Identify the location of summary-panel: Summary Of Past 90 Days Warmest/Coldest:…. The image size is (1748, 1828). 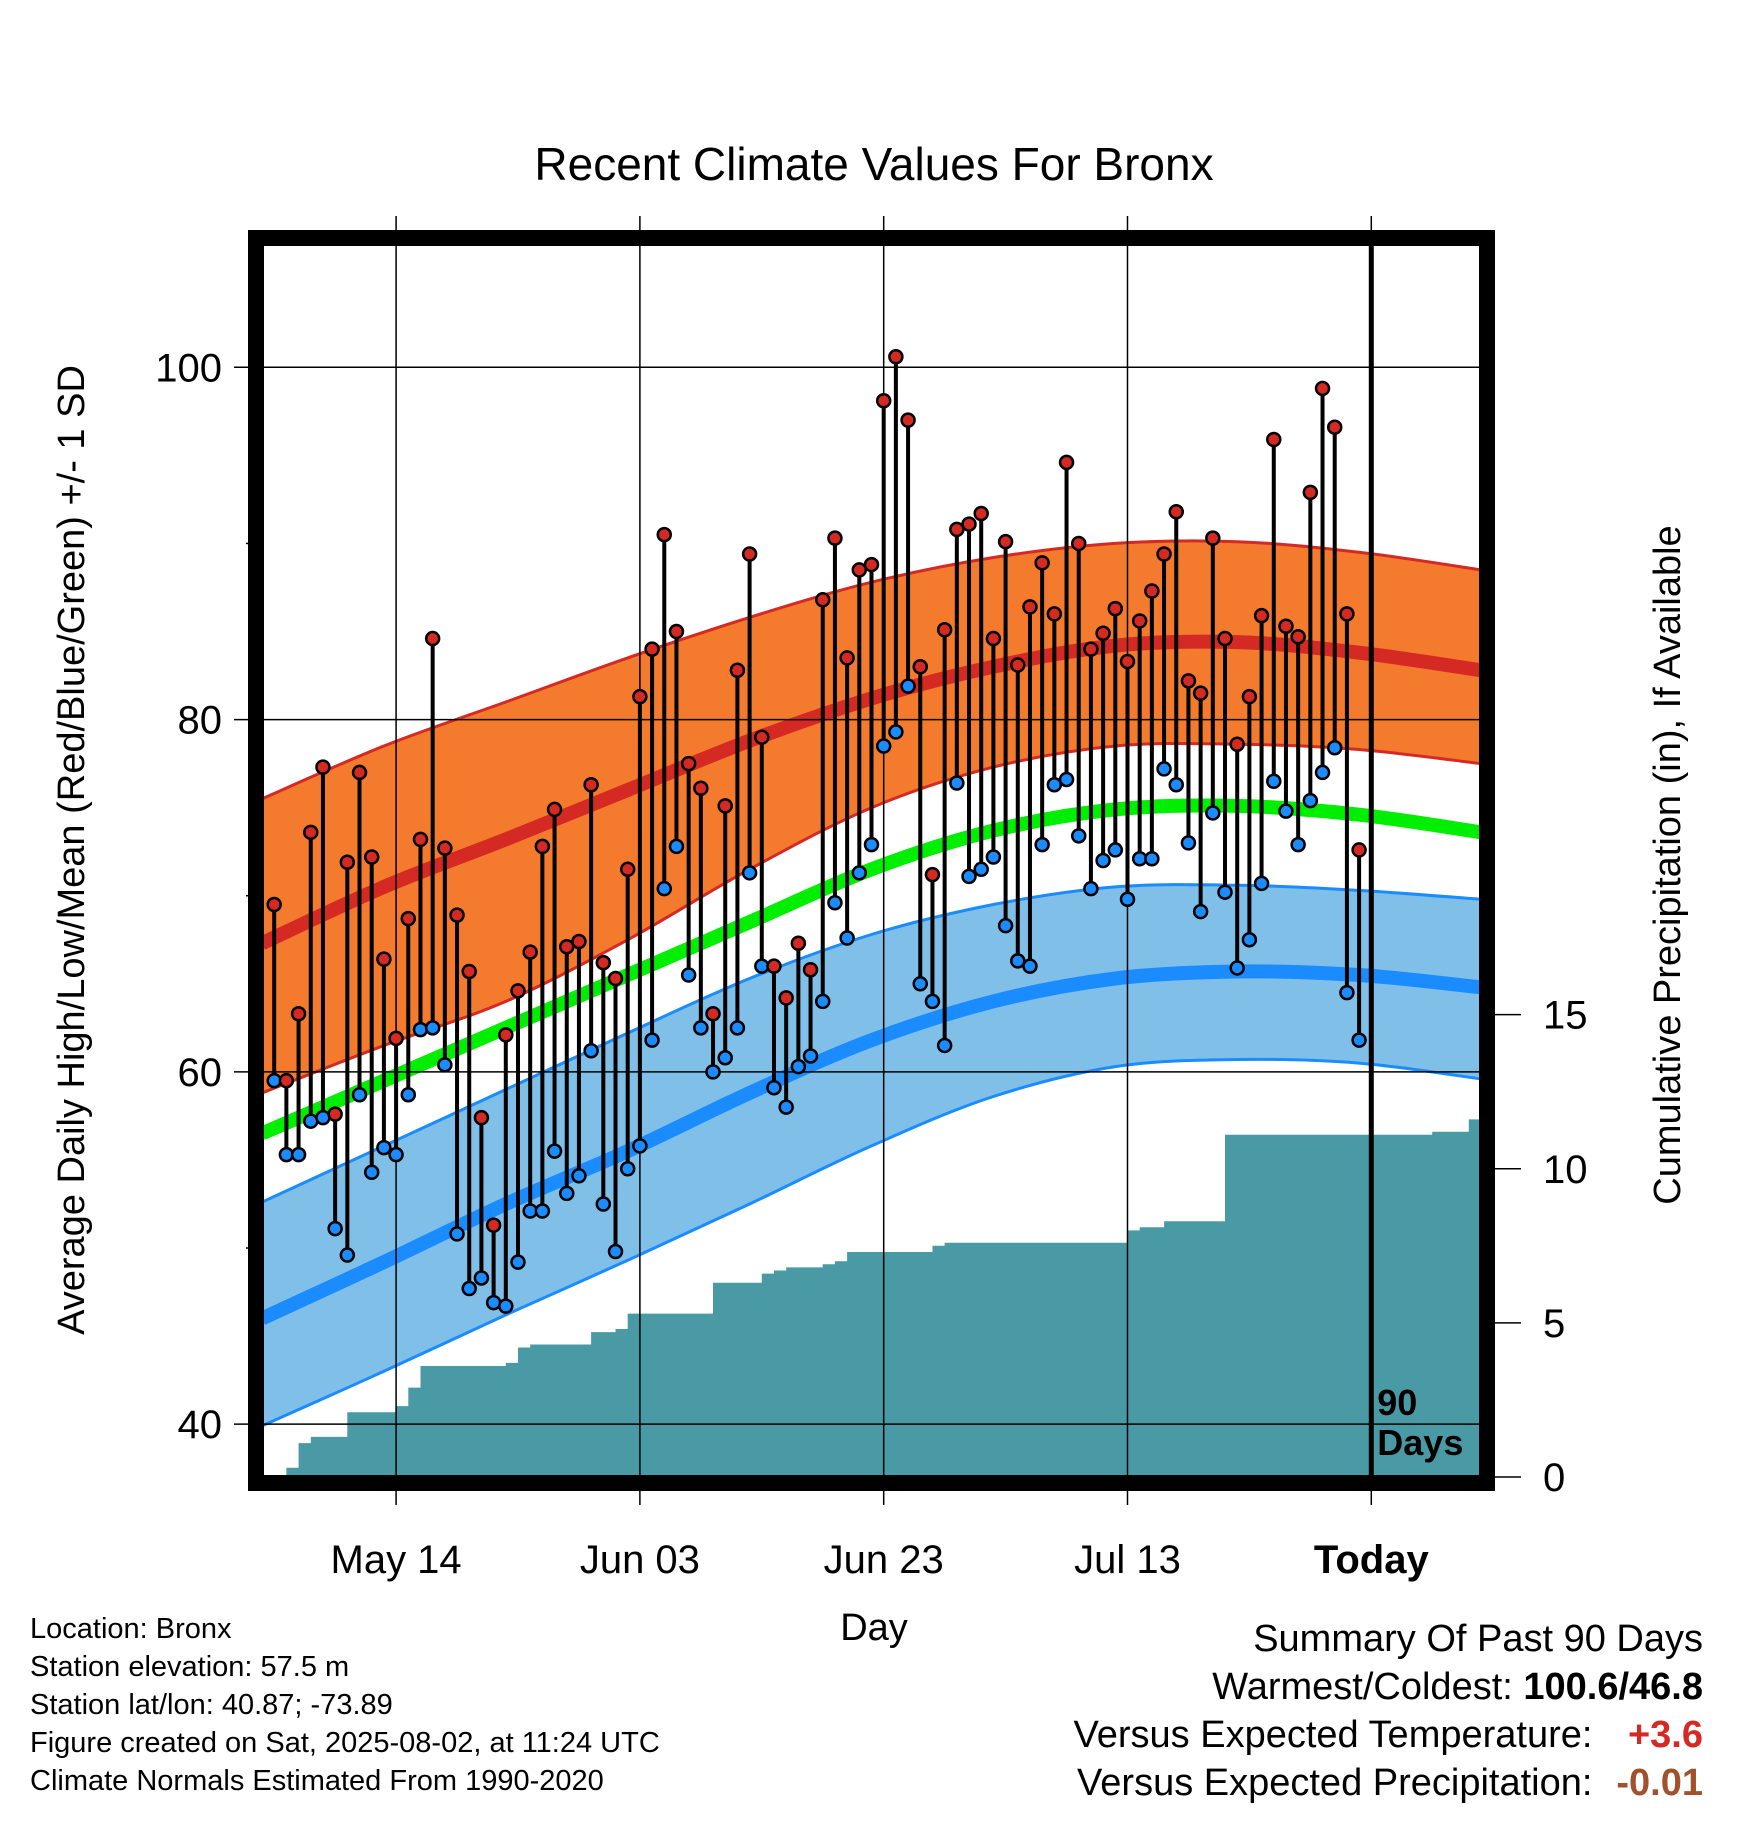
(1388, 1711).